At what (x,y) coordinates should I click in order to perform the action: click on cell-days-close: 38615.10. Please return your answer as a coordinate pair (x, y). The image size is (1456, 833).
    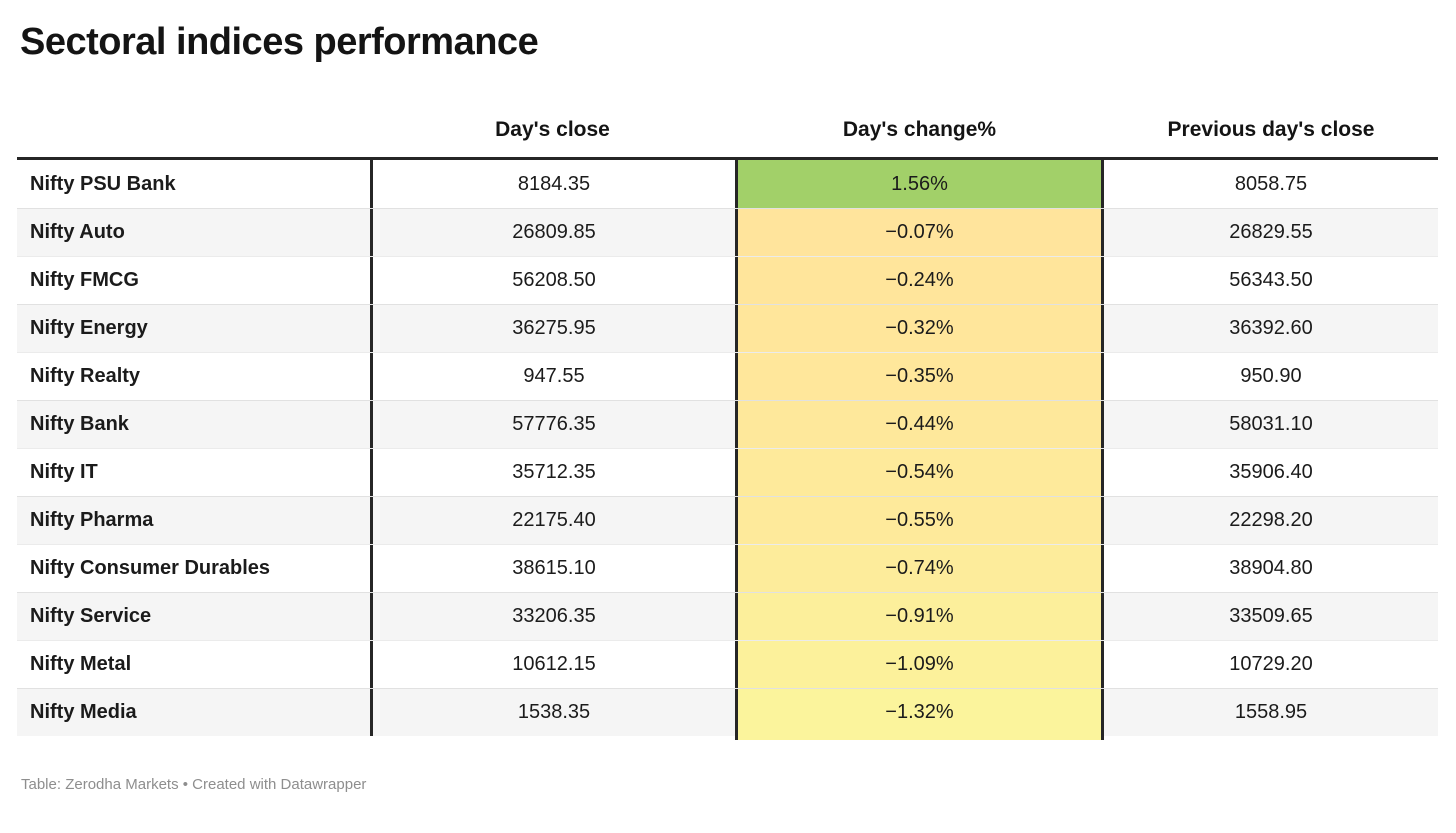
    Looking at the image, I should click on (552, 568).